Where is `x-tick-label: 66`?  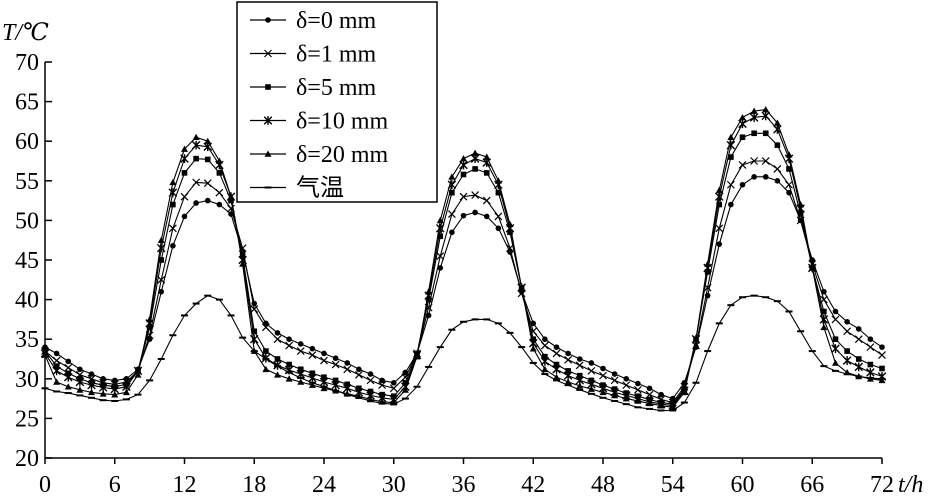
x-tick-label: 66 is located at coordinates (812, 485).